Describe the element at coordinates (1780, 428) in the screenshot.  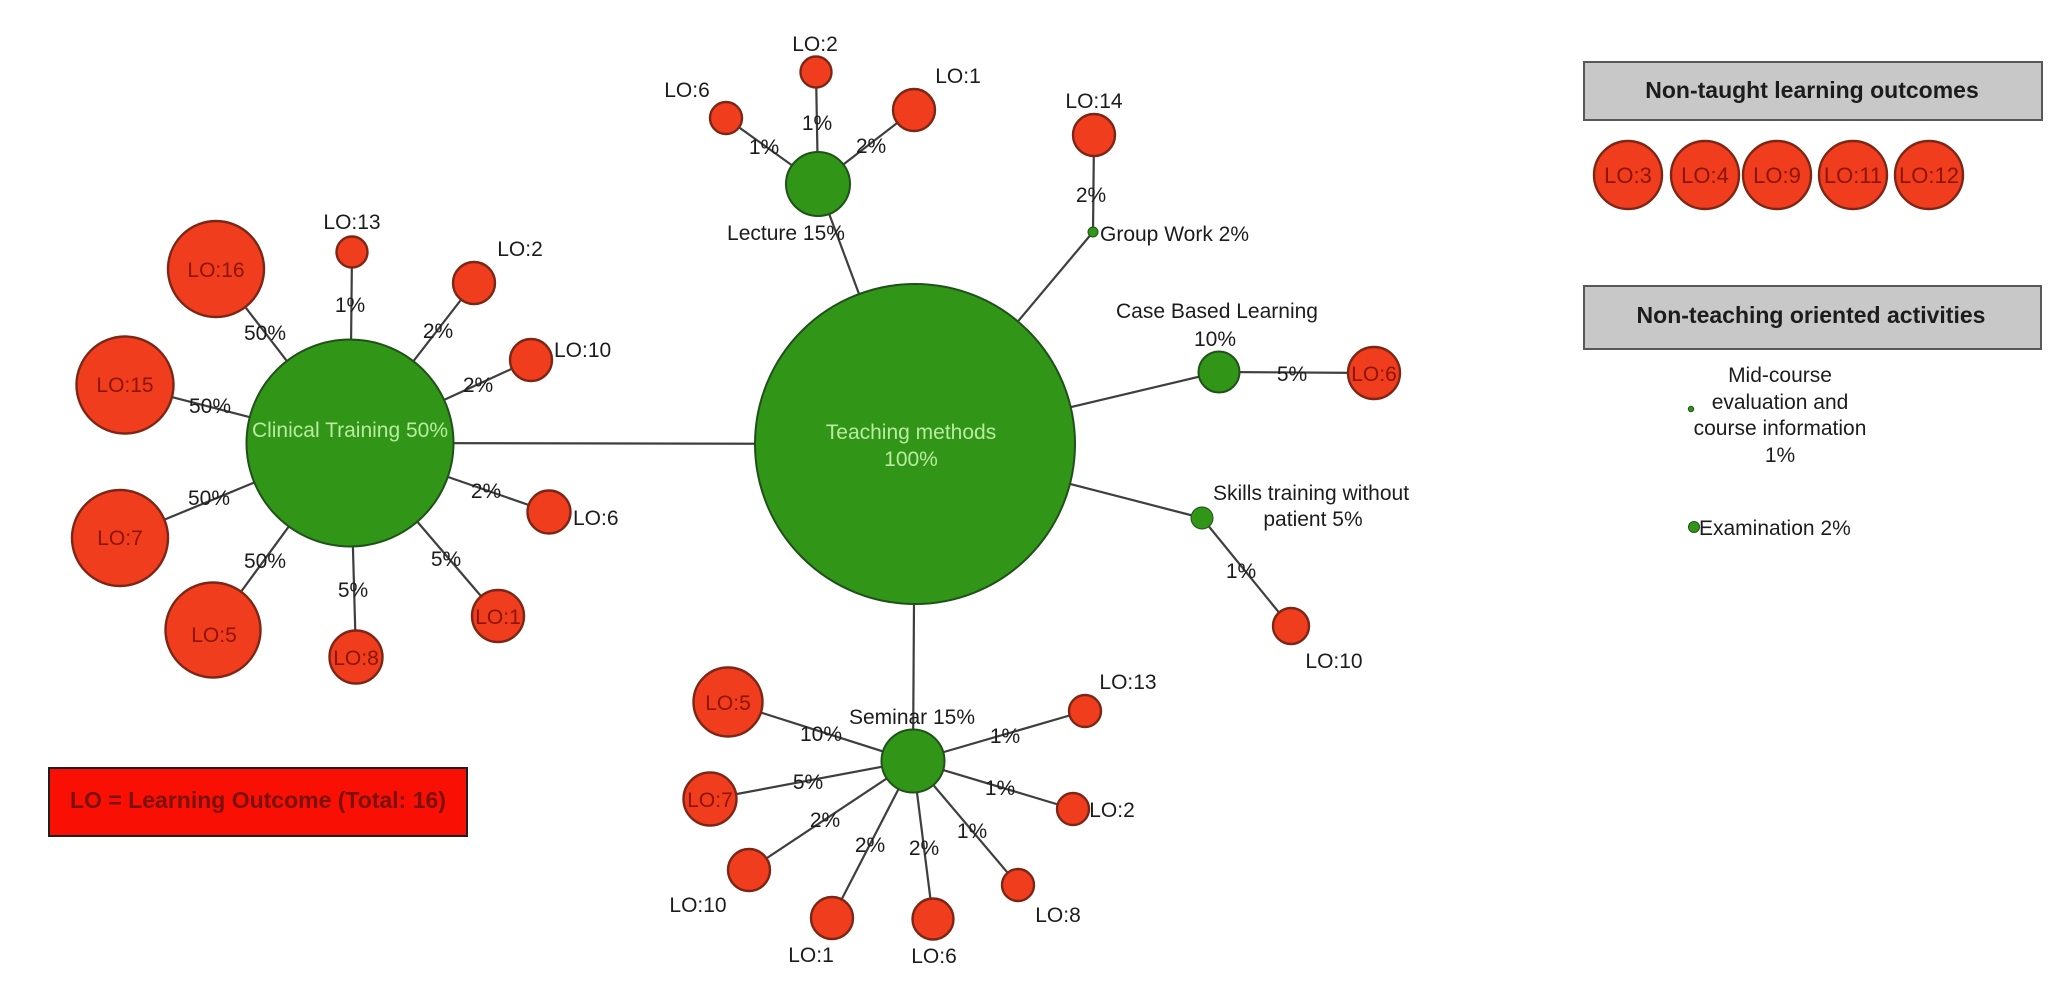
I see `svg-text: course information` at that location.